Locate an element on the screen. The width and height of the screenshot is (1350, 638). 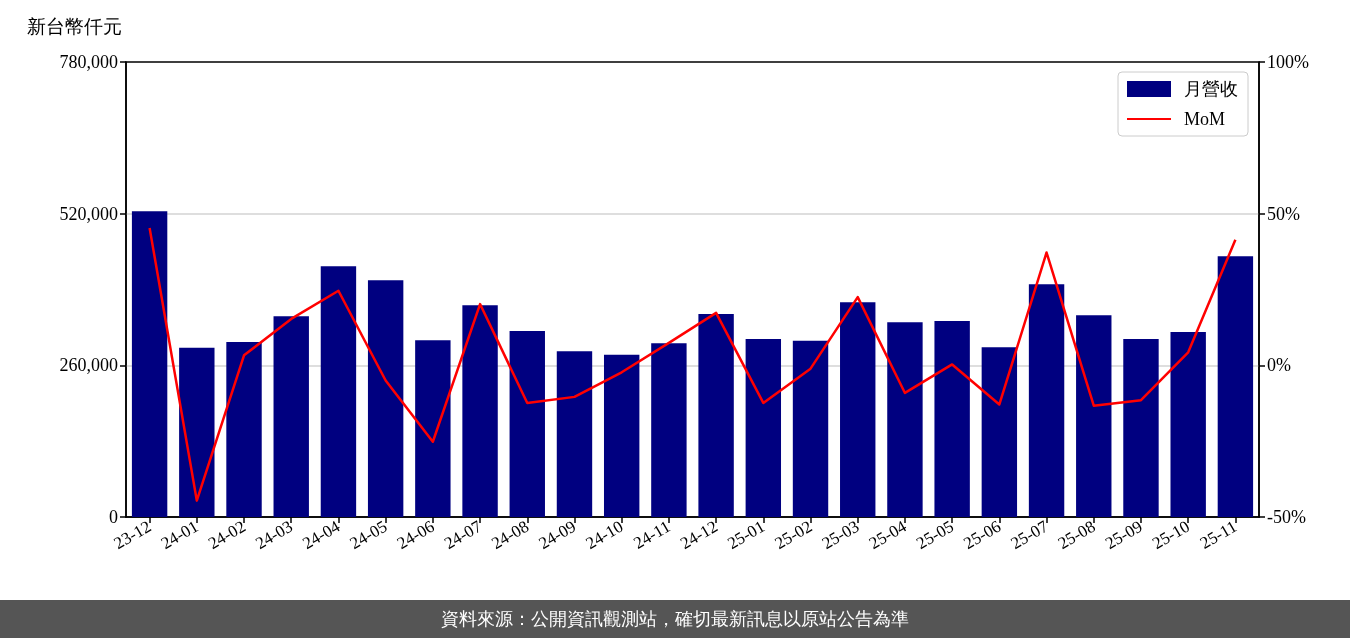
x-tick-label: 24-04 is located at coordinates (321, 535).